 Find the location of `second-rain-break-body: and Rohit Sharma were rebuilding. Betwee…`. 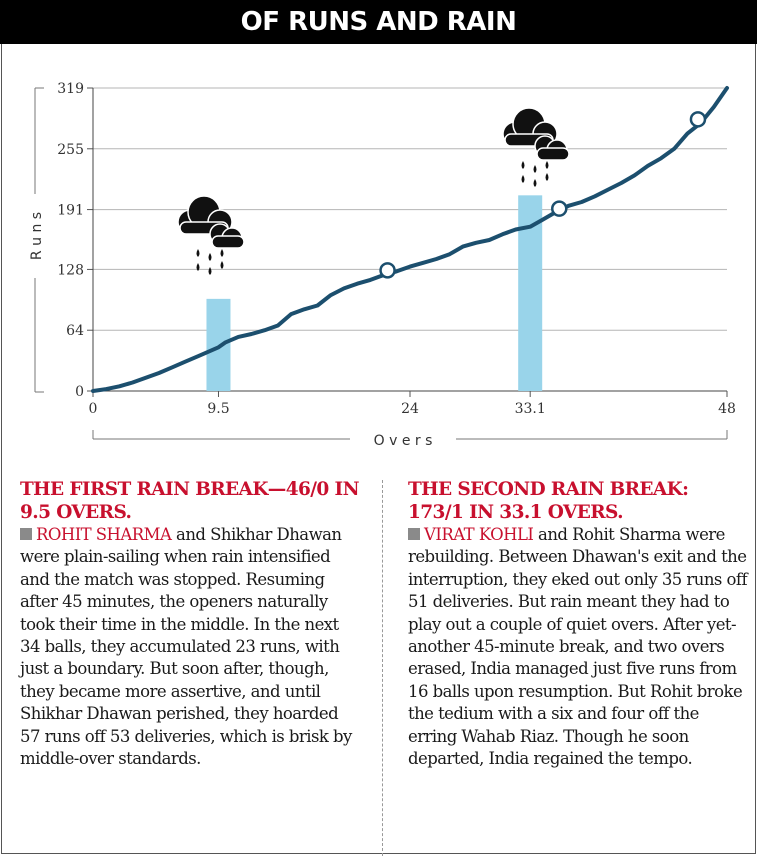

second-rain-break-body: and Rohit Sharma were rebuilding. Betwee… is located at coordinates (578, 647).